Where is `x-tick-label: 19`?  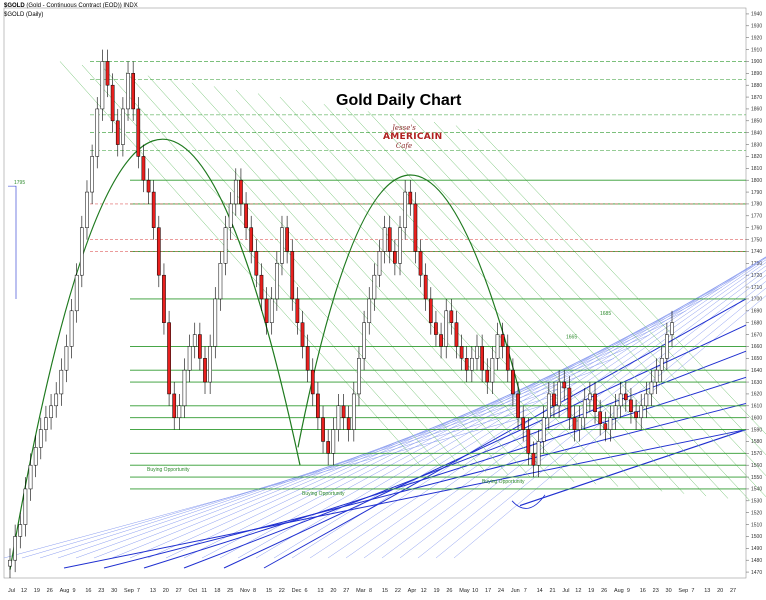
x-tick-label: 19 is located at coordinates (37, 591).